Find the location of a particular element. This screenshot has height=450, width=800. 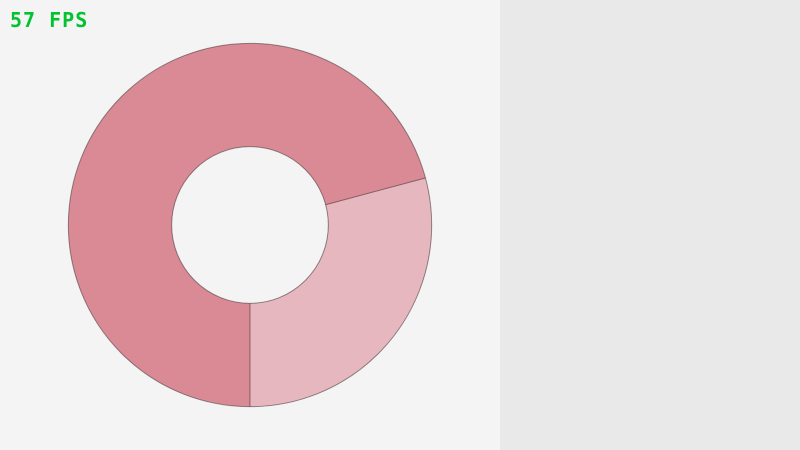

slider-row-segments: Segments 0.00 is located at coordinates (650, 250).